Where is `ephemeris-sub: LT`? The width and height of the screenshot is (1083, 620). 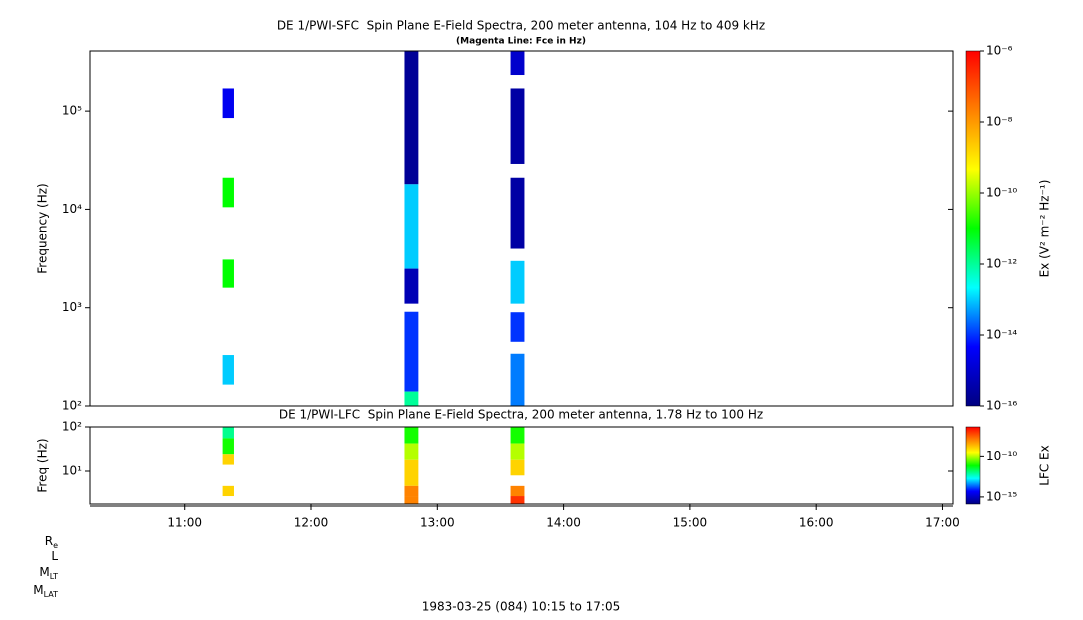 ephemeris-sub: LT is located at coordinates (54, 576).